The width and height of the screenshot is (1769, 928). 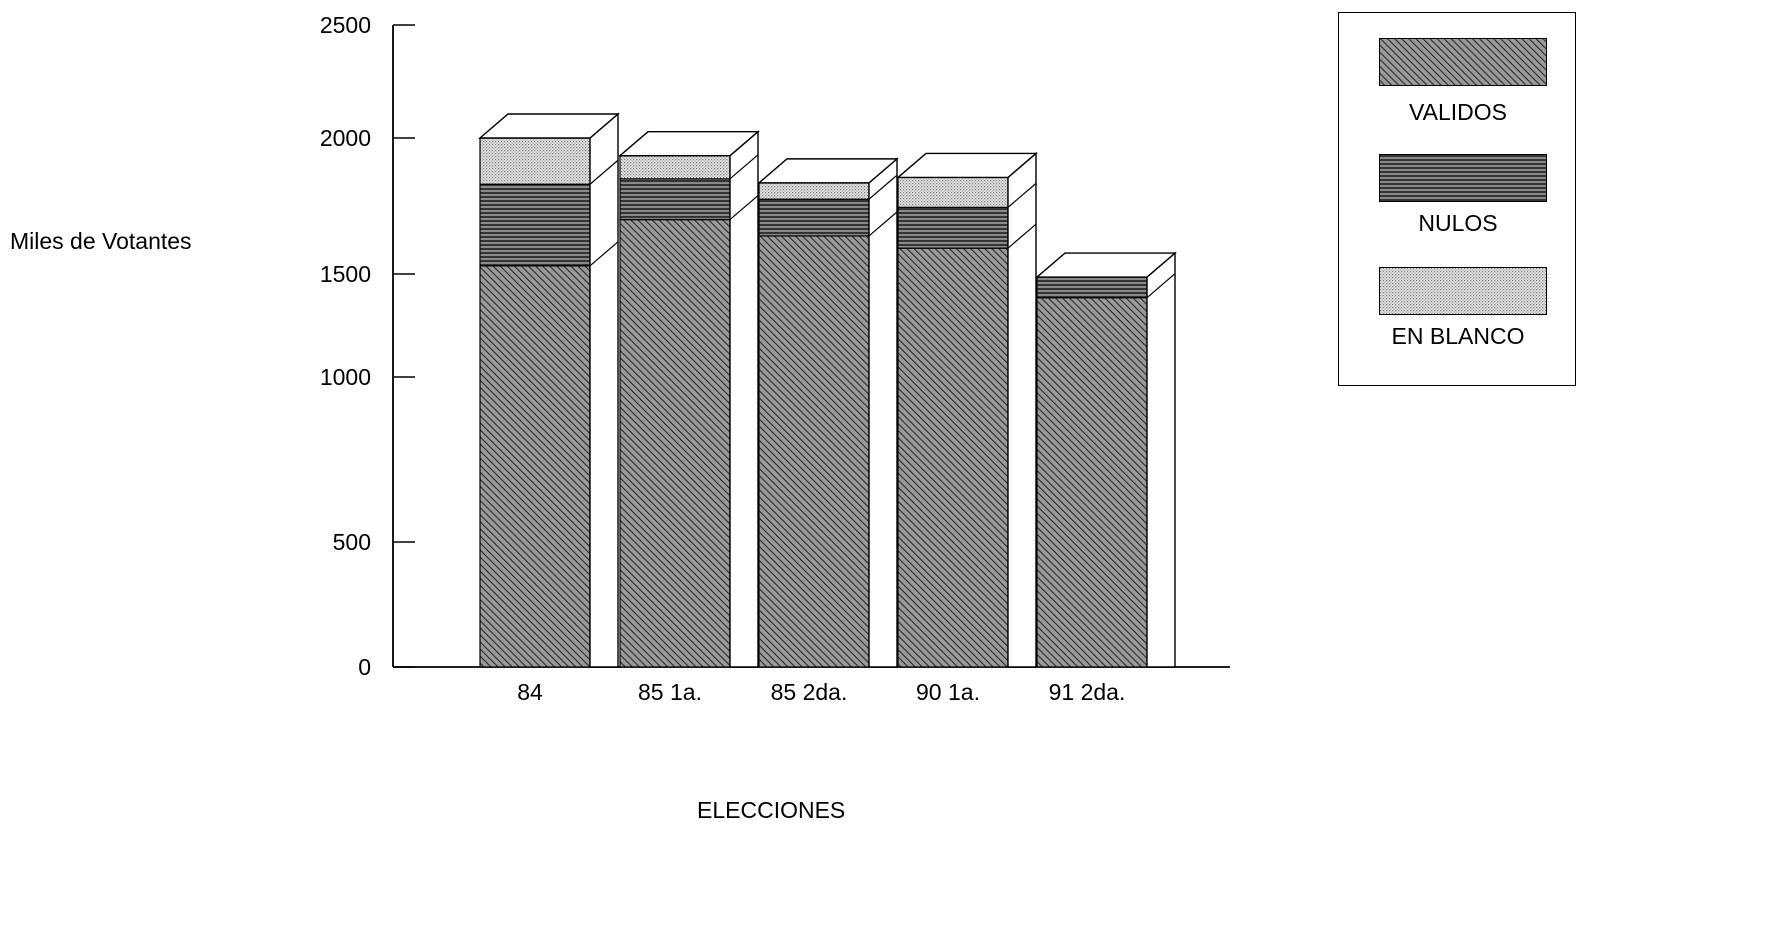 I want to click on y-tick-label: 1000, so click(x=345, y=377).